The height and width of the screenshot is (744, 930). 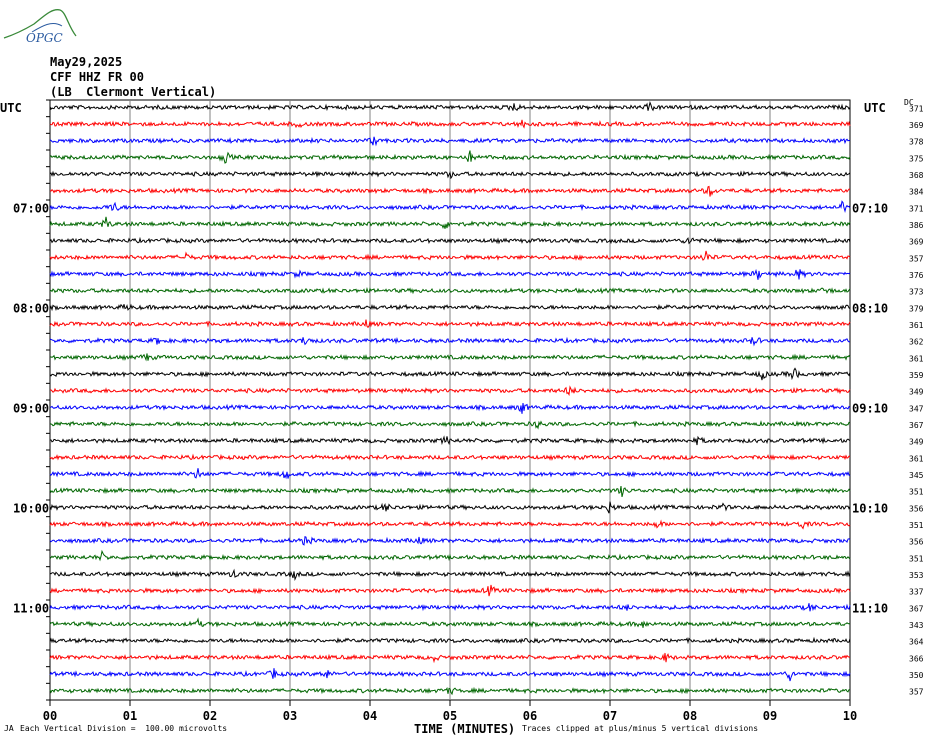 What do you see at coordinates (916, 592) in the screenshot?
I see `dc-offset-label: 337` at bounding box center [916, 592].